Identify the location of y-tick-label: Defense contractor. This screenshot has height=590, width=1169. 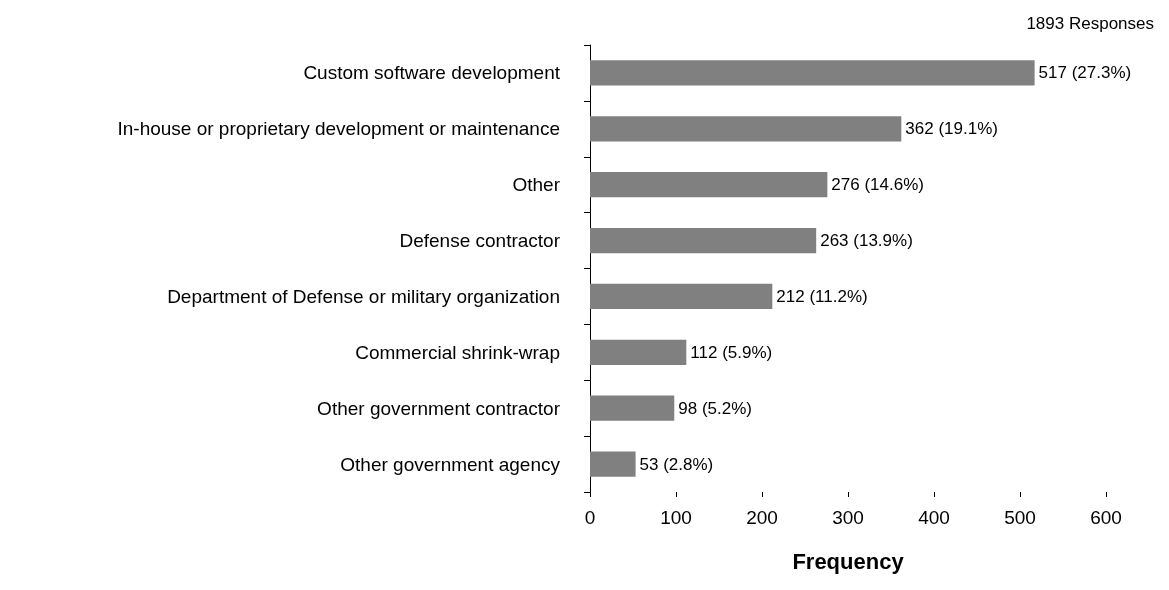
(480, 241).